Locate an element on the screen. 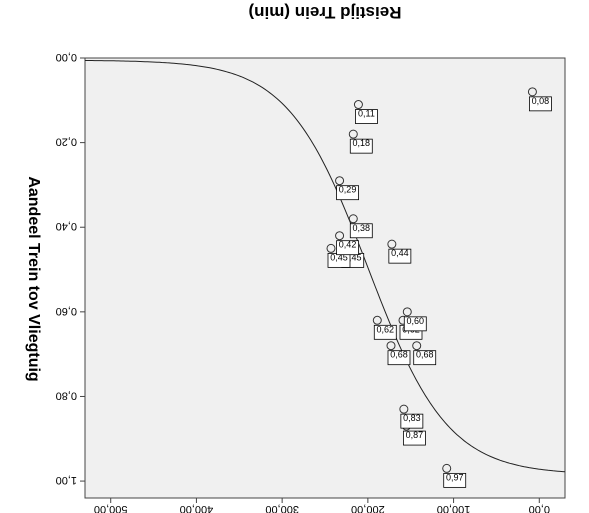  data-label: 0,83 is located at coordinates (412, 418).